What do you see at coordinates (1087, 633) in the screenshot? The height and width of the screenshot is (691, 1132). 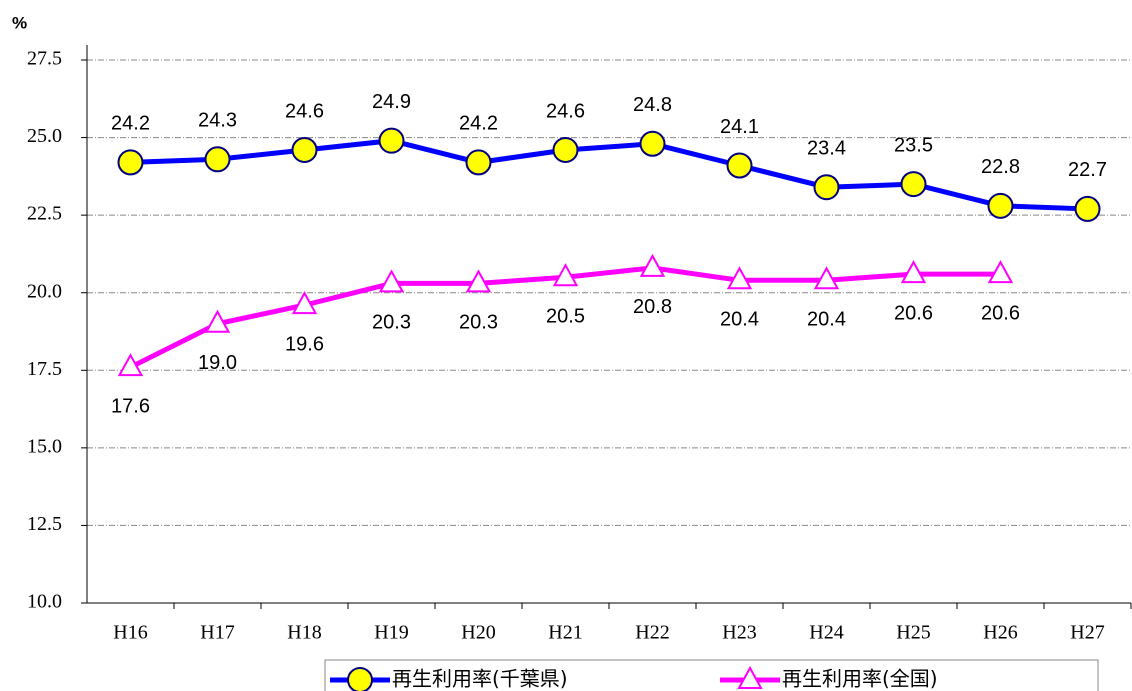 I see `x-tick-label: H27` at bounding box center [1087, 633].